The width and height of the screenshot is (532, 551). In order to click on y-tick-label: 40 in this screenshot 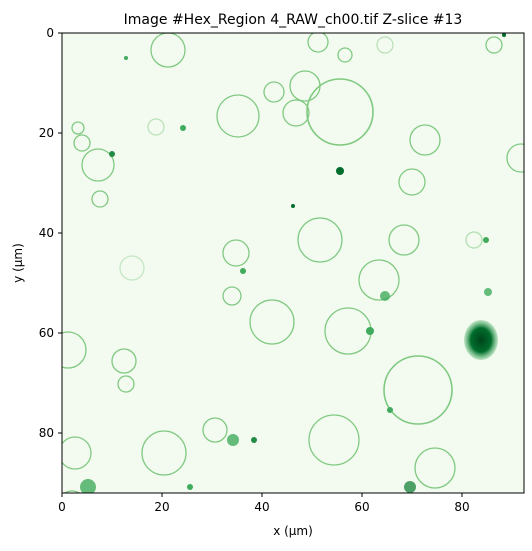, I will do `click(46, 233)`.